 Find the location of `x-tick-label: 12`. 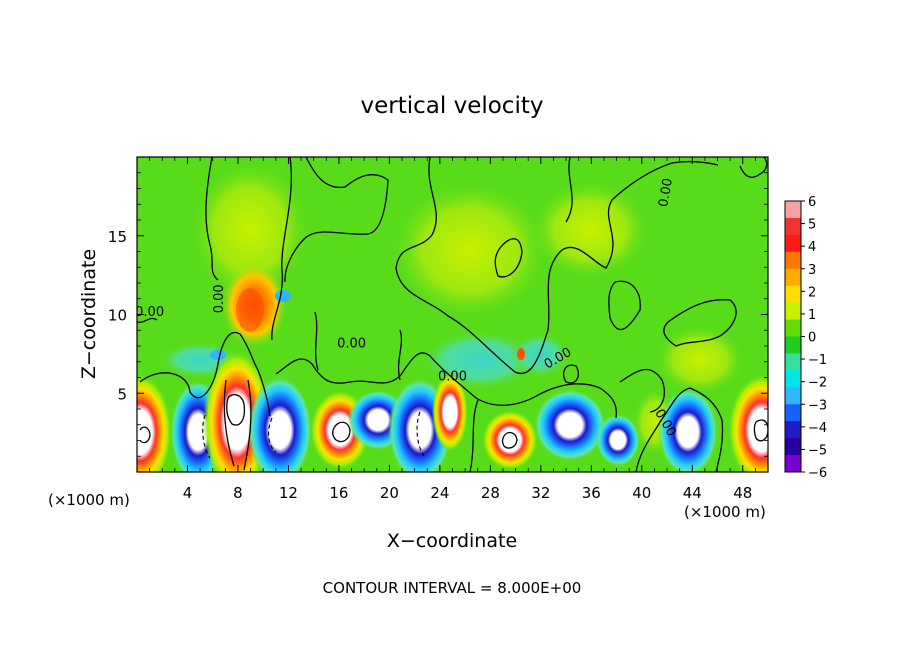

x-tick-label: 12 is located at coordinates (288, 493).